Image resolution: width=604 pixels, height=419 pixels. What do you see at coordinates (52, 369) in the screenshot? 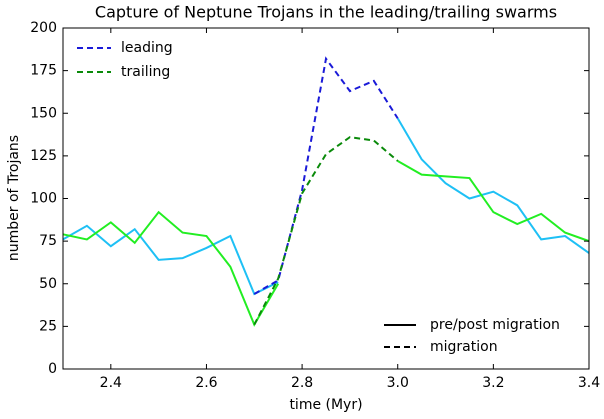
I see `y-tick-label: 0` at bounding box center [52, 369].